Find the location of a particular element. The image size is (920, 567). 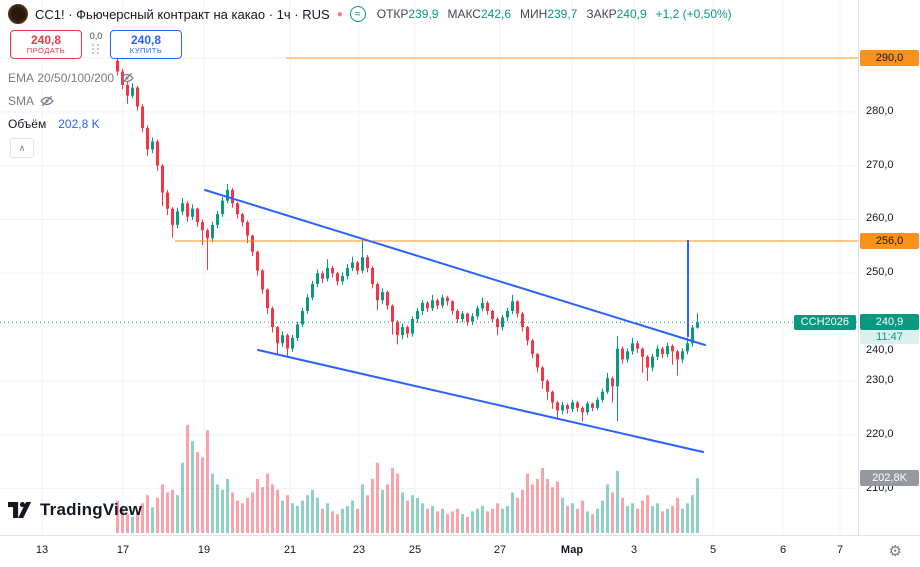

ema-label: ЕМА 20/50/100/200 is located at coordinates (61, 78).